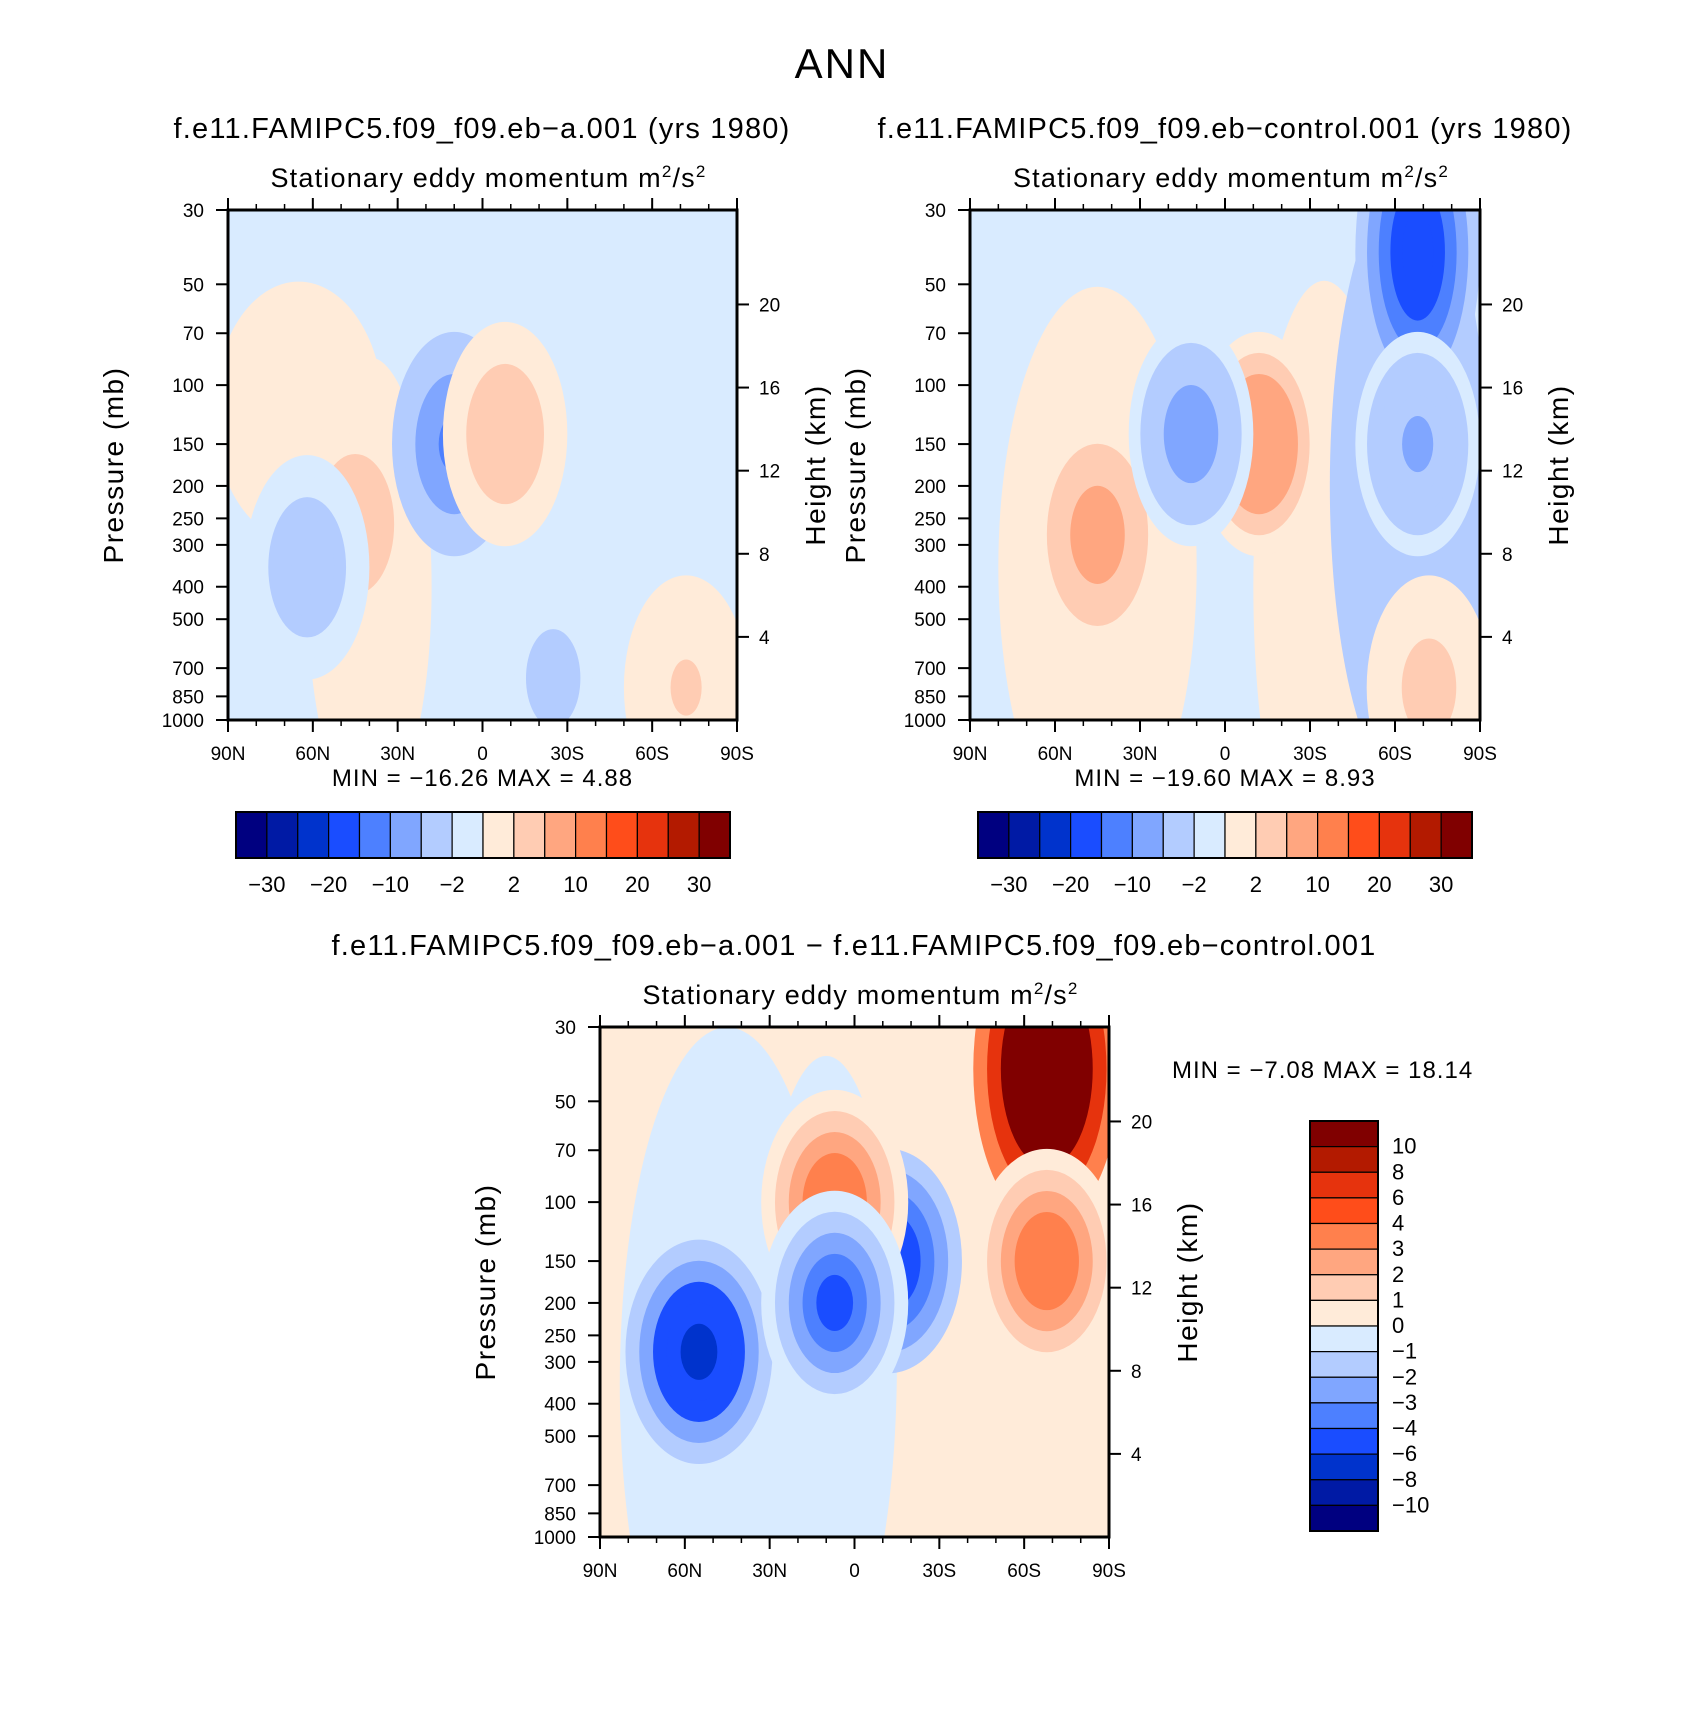 The image size is (1694, 1730). I want to click on height-tick-label: 20, so click(1141, 1122).